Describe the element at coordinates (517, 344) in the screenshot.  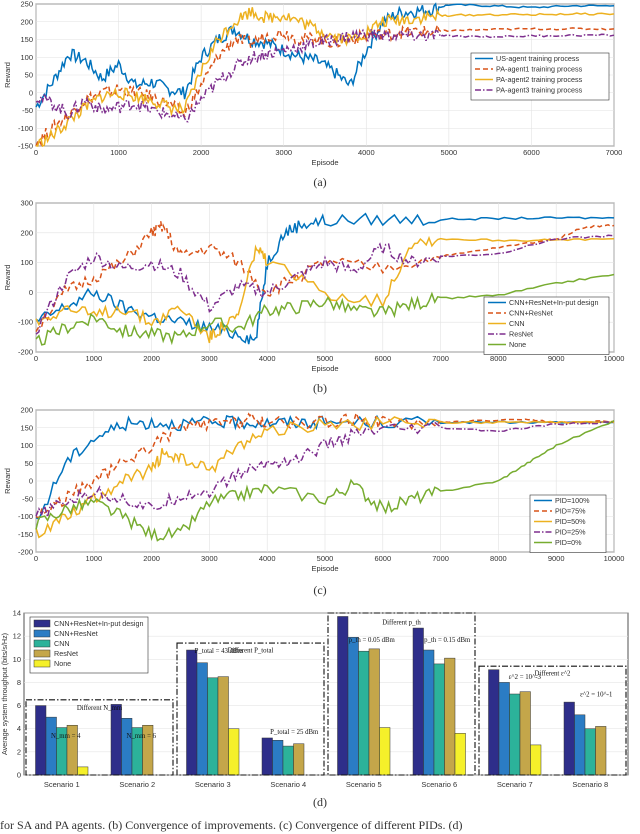
I see `legend-label: None` at that location.